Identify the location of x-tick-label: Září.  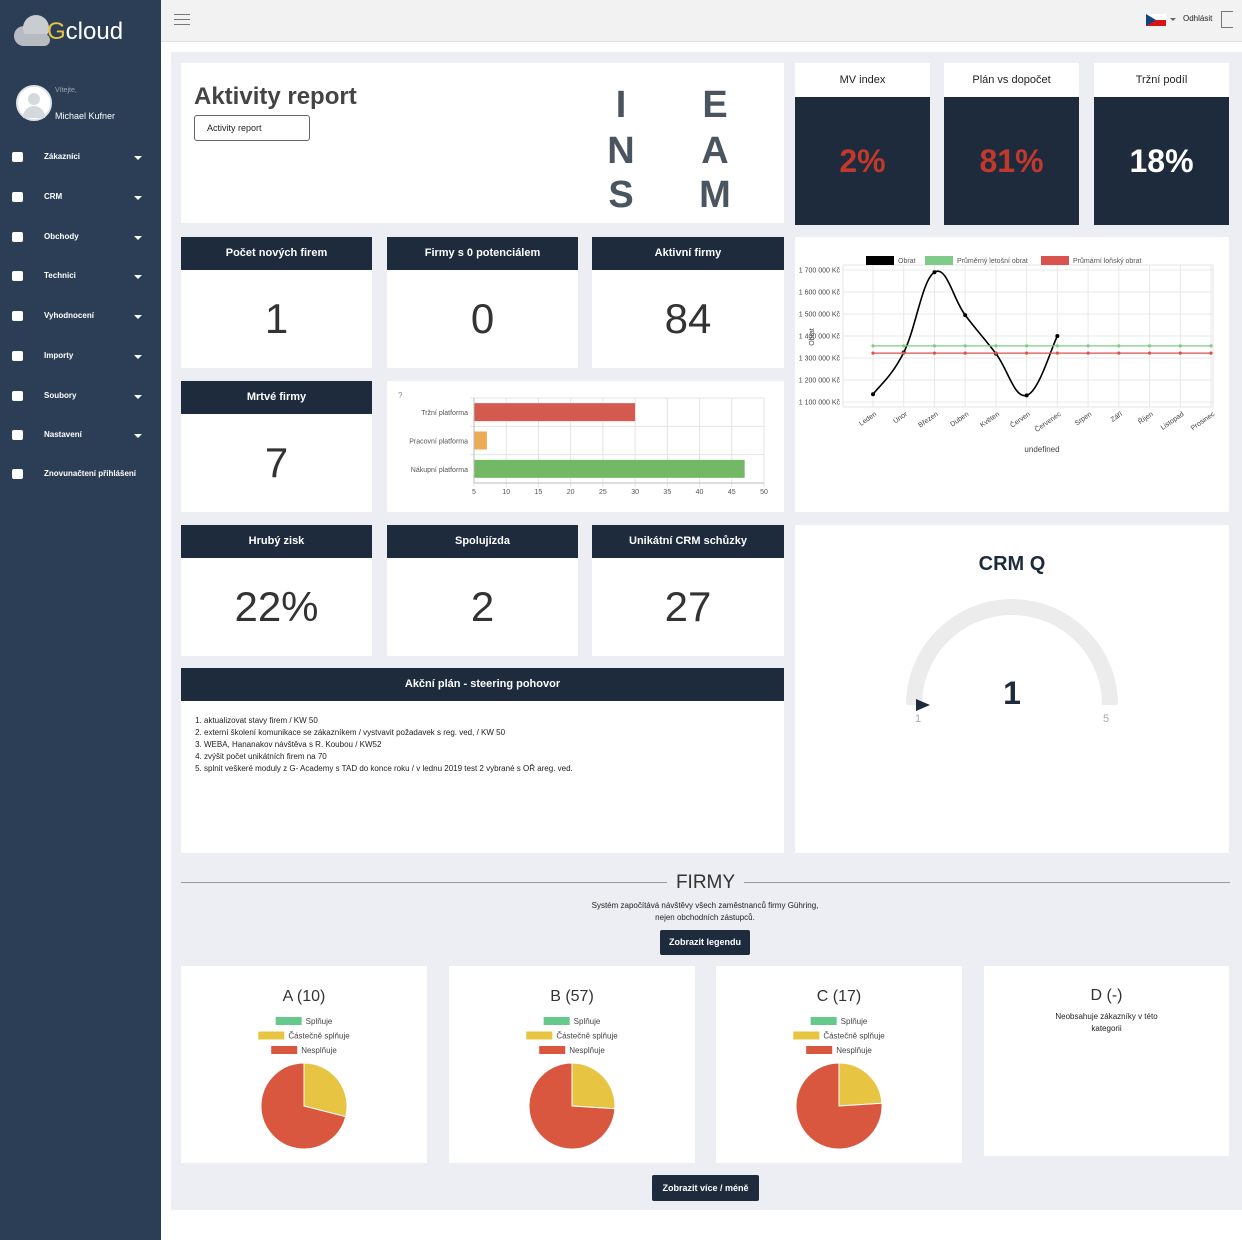
(1117, 417).